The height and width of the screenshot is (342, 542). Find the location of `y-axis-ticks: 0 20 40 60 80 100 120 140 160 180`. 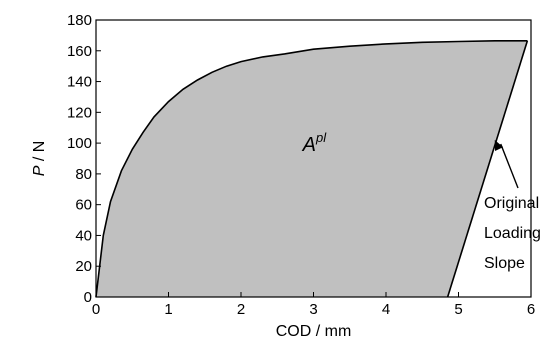

y-axis-ticks: 0 20 40 60 80 100 120 140 160 180 is located at coordinates (84, 159).